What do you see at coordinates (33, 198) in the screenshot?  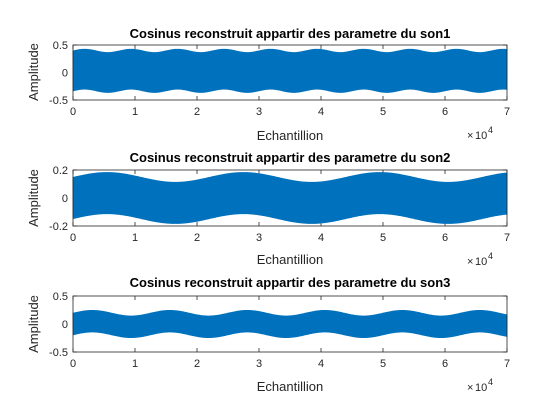 I see `ylabel-son2: Amplitude` at bounding box center [33, 198].